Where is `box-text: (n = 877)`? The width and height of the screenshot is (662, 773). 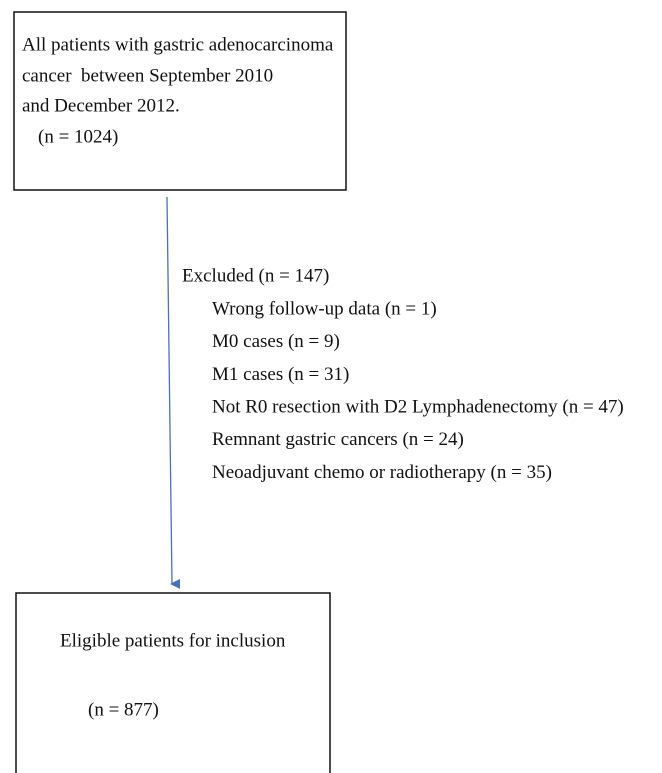 box-text: (n = 877) is located at coordinates (123, 709).